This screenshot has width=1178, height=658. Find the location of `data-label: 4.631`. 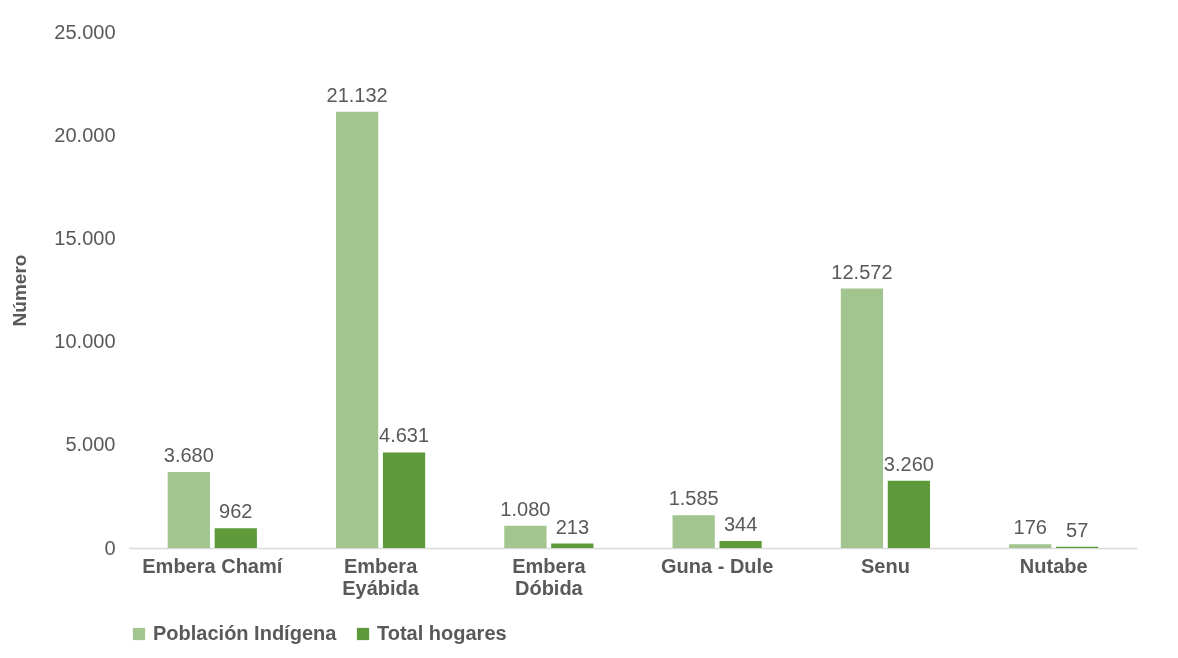

data-label: 4.631 is located at coordinates (404, 435).